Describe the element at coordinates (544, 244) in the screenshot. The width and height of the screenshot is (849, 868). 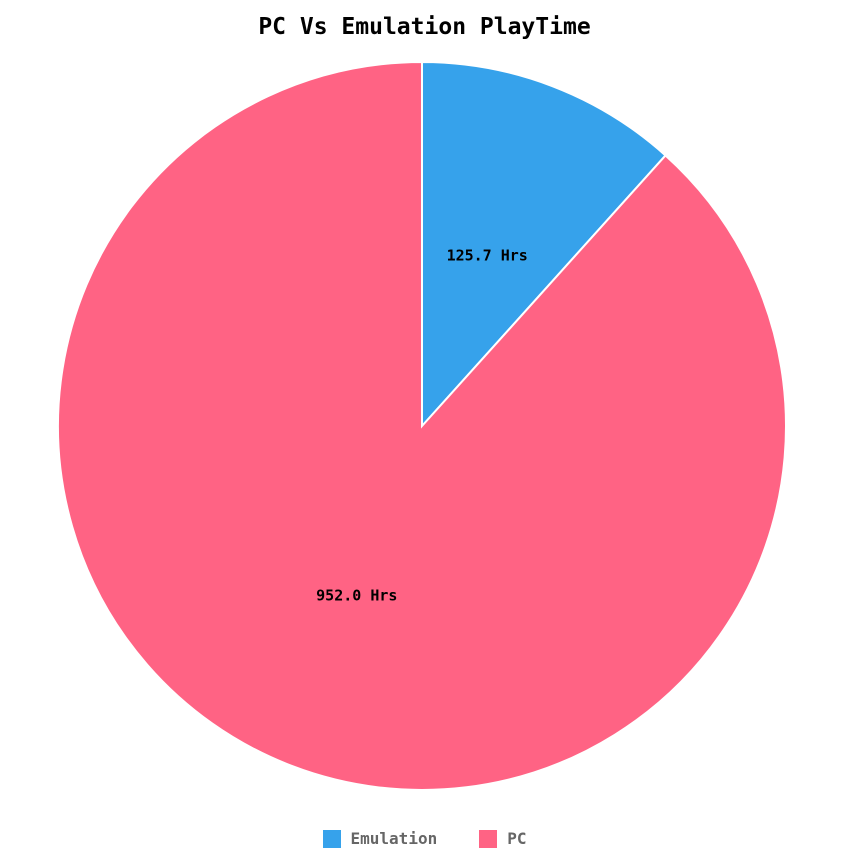
I see `pie-slice-emulation` at that location.